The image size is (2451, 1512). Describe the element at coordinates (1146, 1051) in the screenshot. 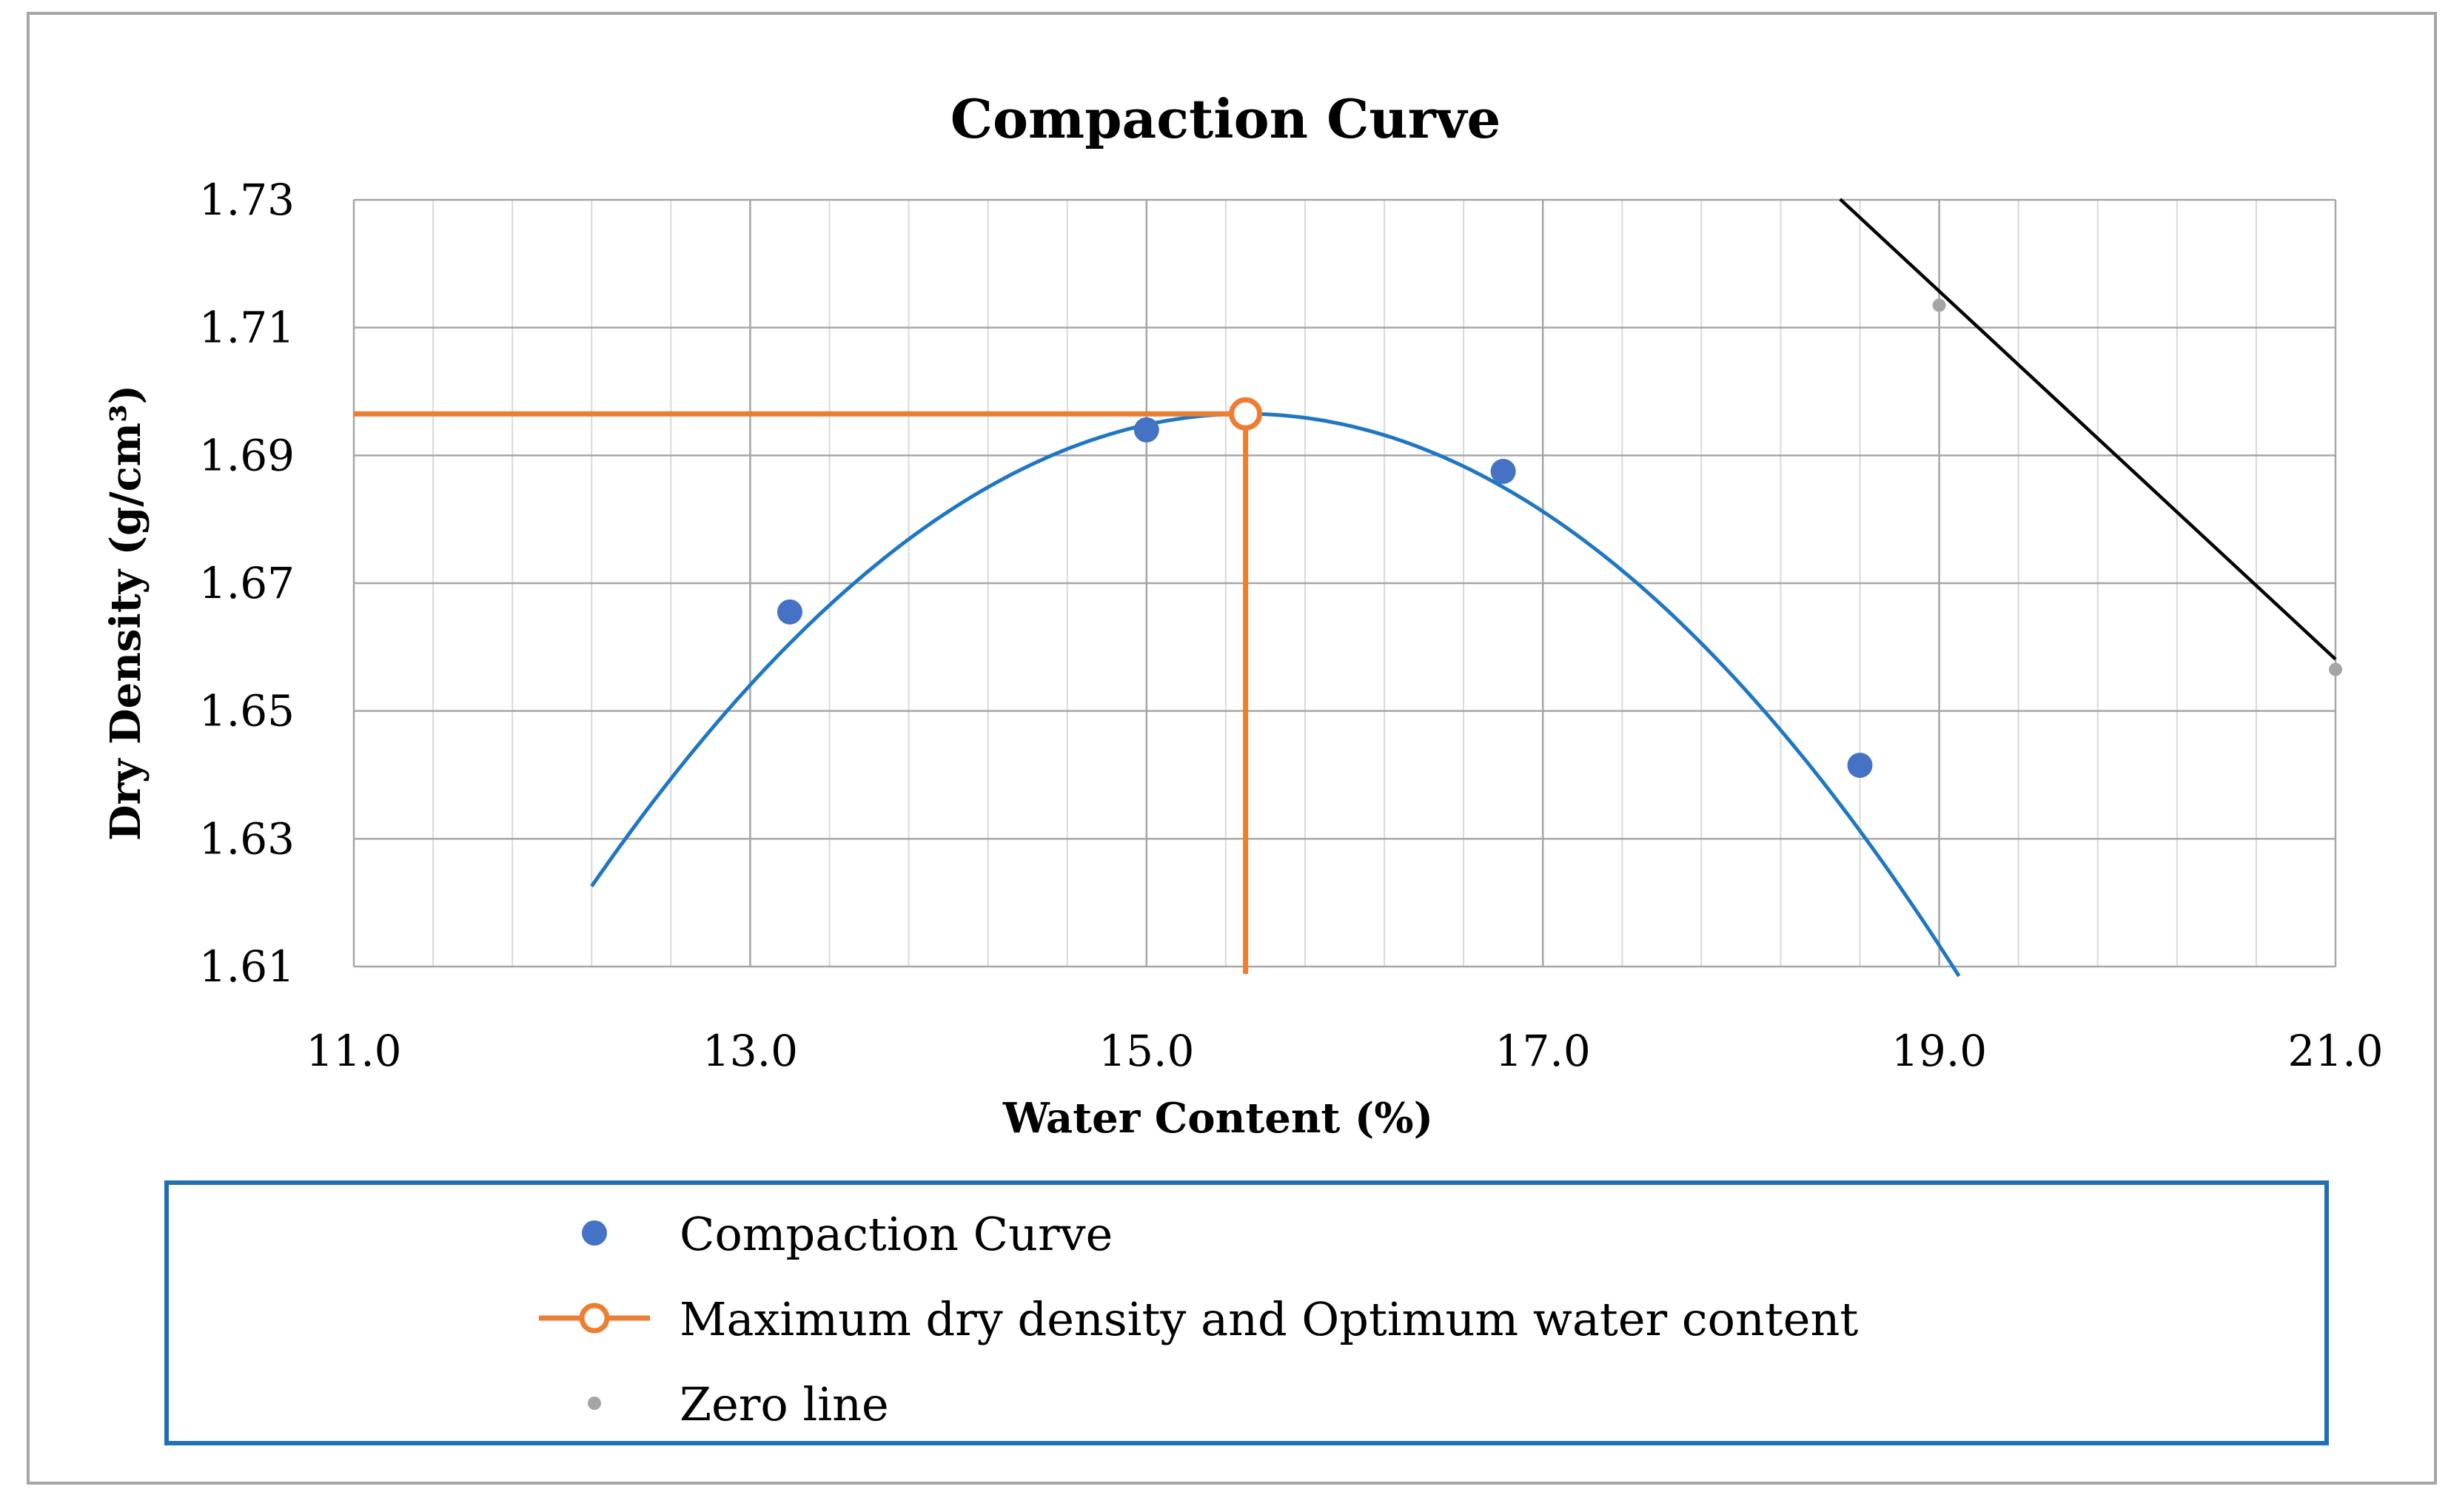

I see `x-tick-label: 15.0` at that location.